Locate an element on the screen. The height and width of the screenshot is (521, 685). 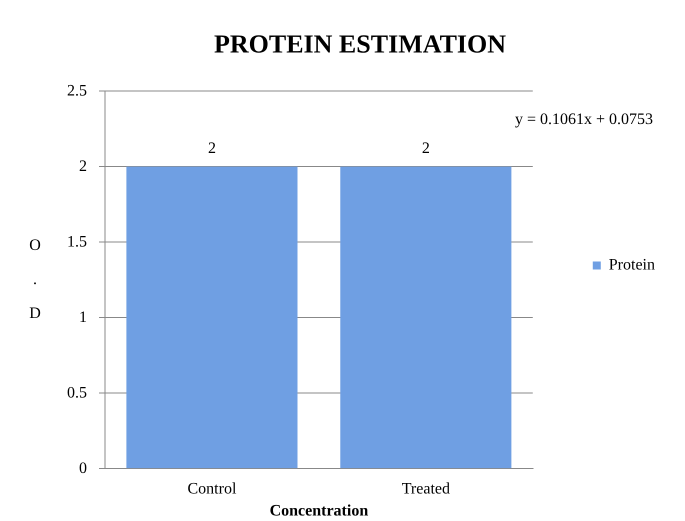
x-tick-label: Control is located at coordinates (212, 489).